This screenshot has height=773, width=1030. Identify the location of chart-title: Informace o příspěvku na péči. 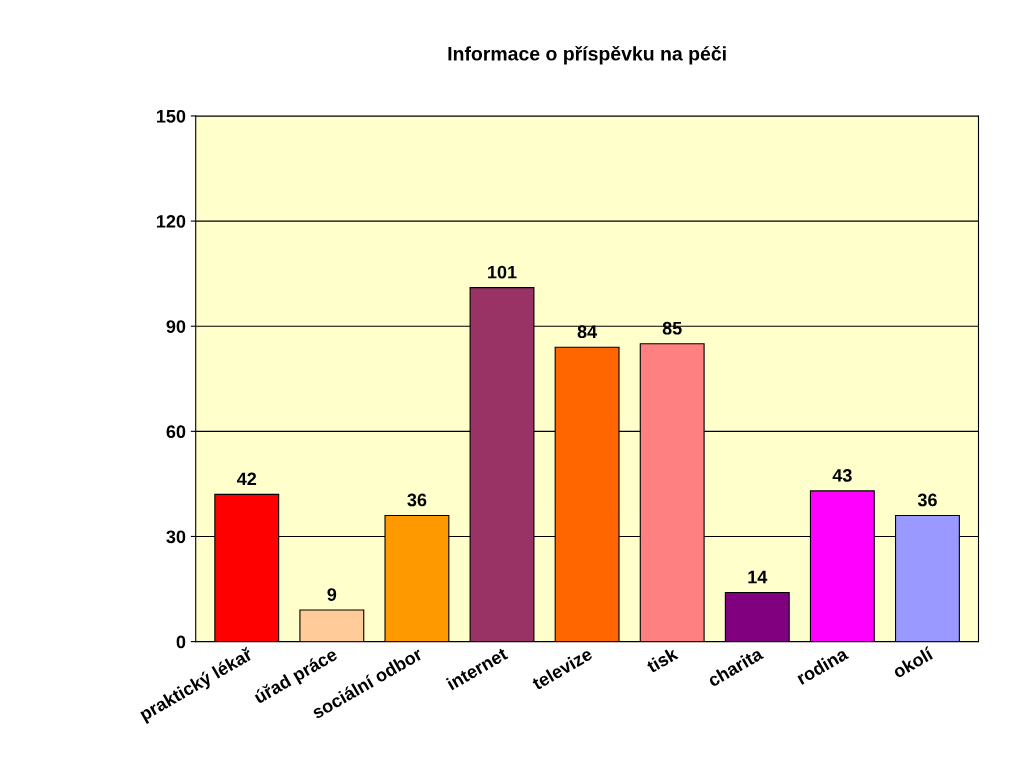
(587, 55).